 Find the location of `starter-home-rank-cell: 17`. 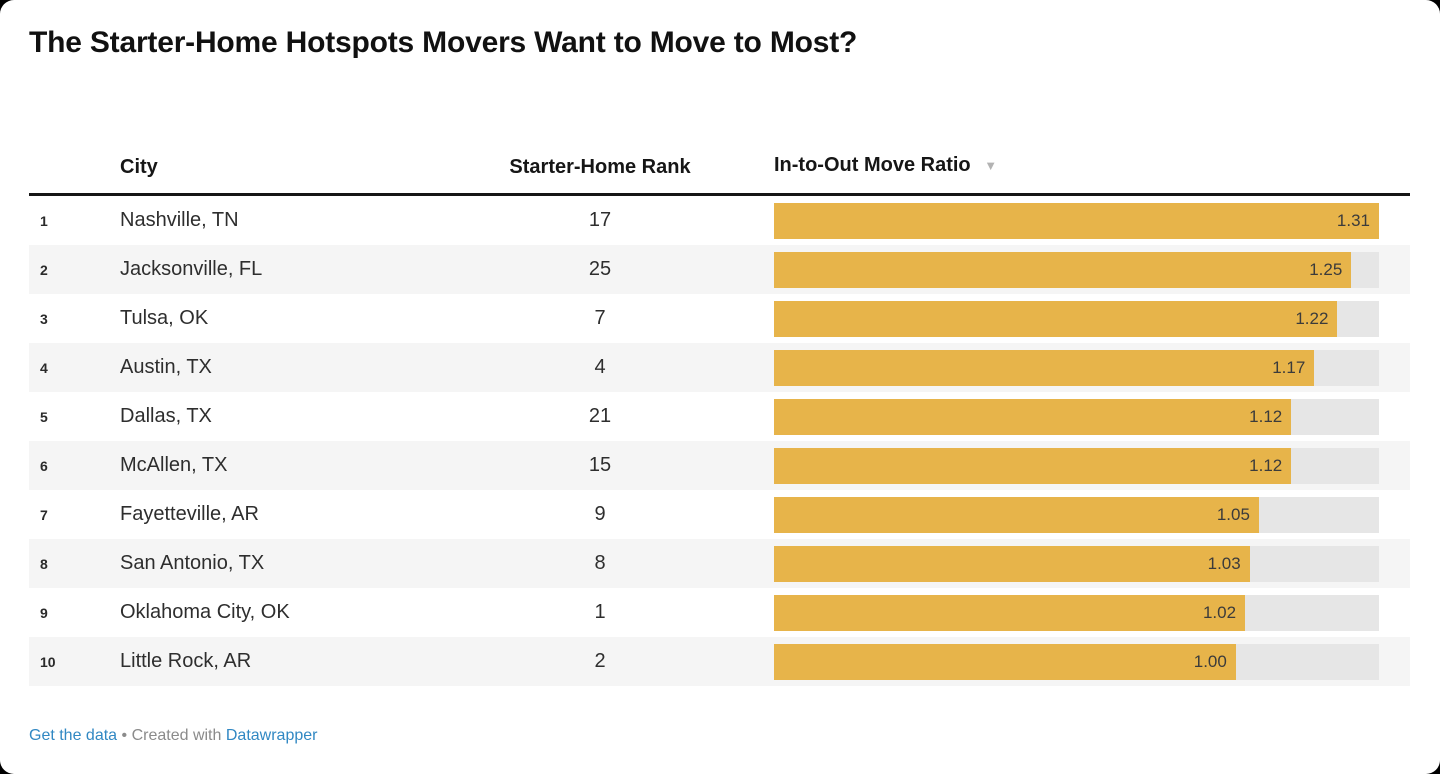

starter-home-rank-cell: 17 is located at coordinates (600, 220).